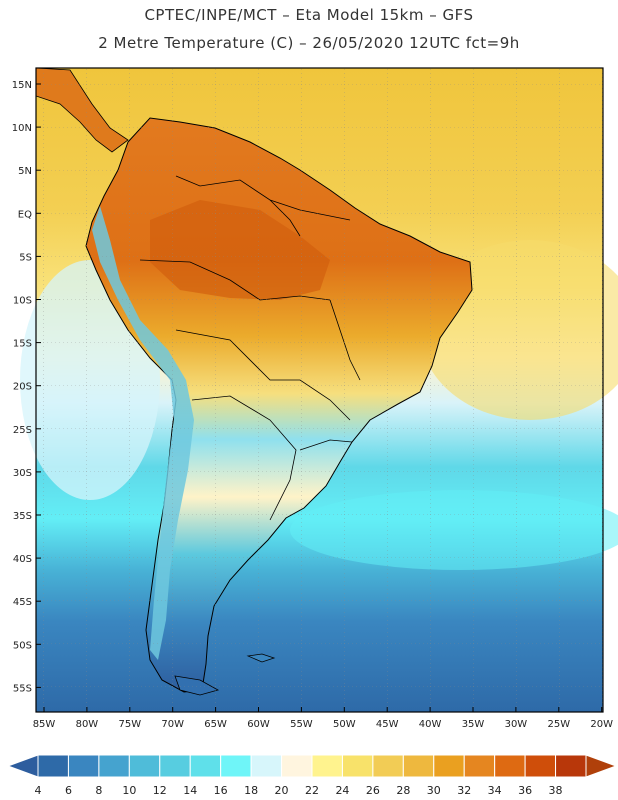 This screenshot has height=800, width=618. What do you see at coordinates (22, 645) in the screenshot?
I see `lat-label: 50S` at bounding box center [22, 645].